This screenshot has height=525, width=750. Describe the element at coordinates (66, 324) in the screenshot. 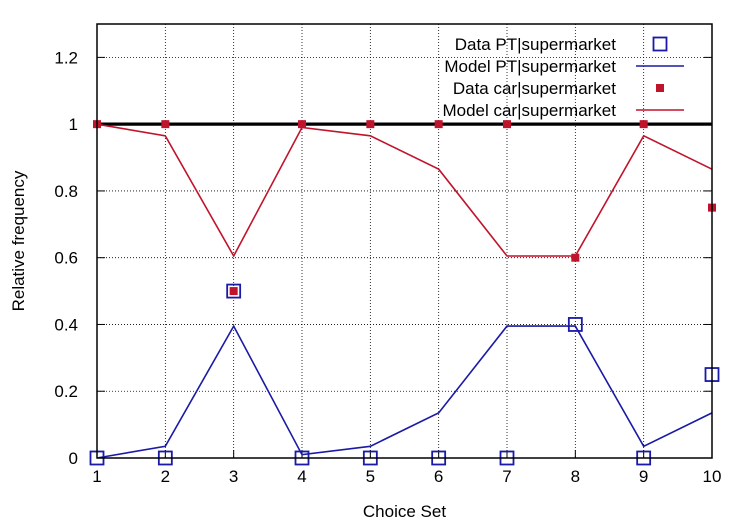

I see `y-tick-label: 0.4` at that location.